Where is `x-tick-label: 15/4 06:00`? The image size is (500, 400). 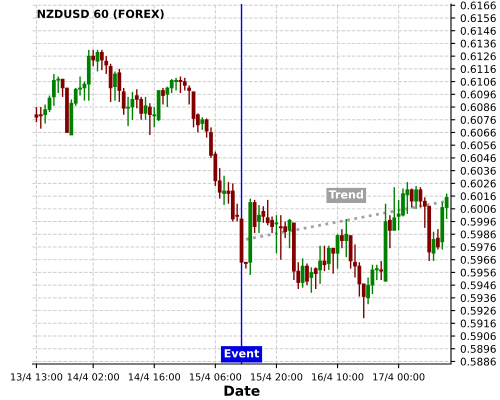
x-tick-label: 15/4 06:00 is located at coordinates (216, 377).